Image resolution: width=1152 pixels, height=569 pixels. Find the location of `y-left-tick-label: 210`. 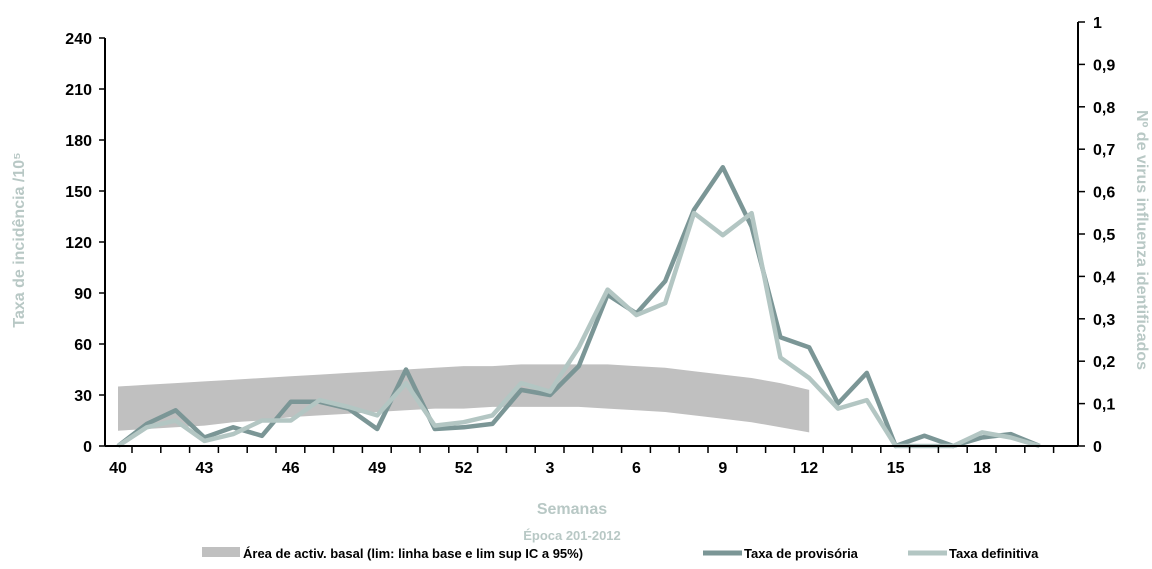

y-left-tick-label: 210 is located at coordinates (78, 90).